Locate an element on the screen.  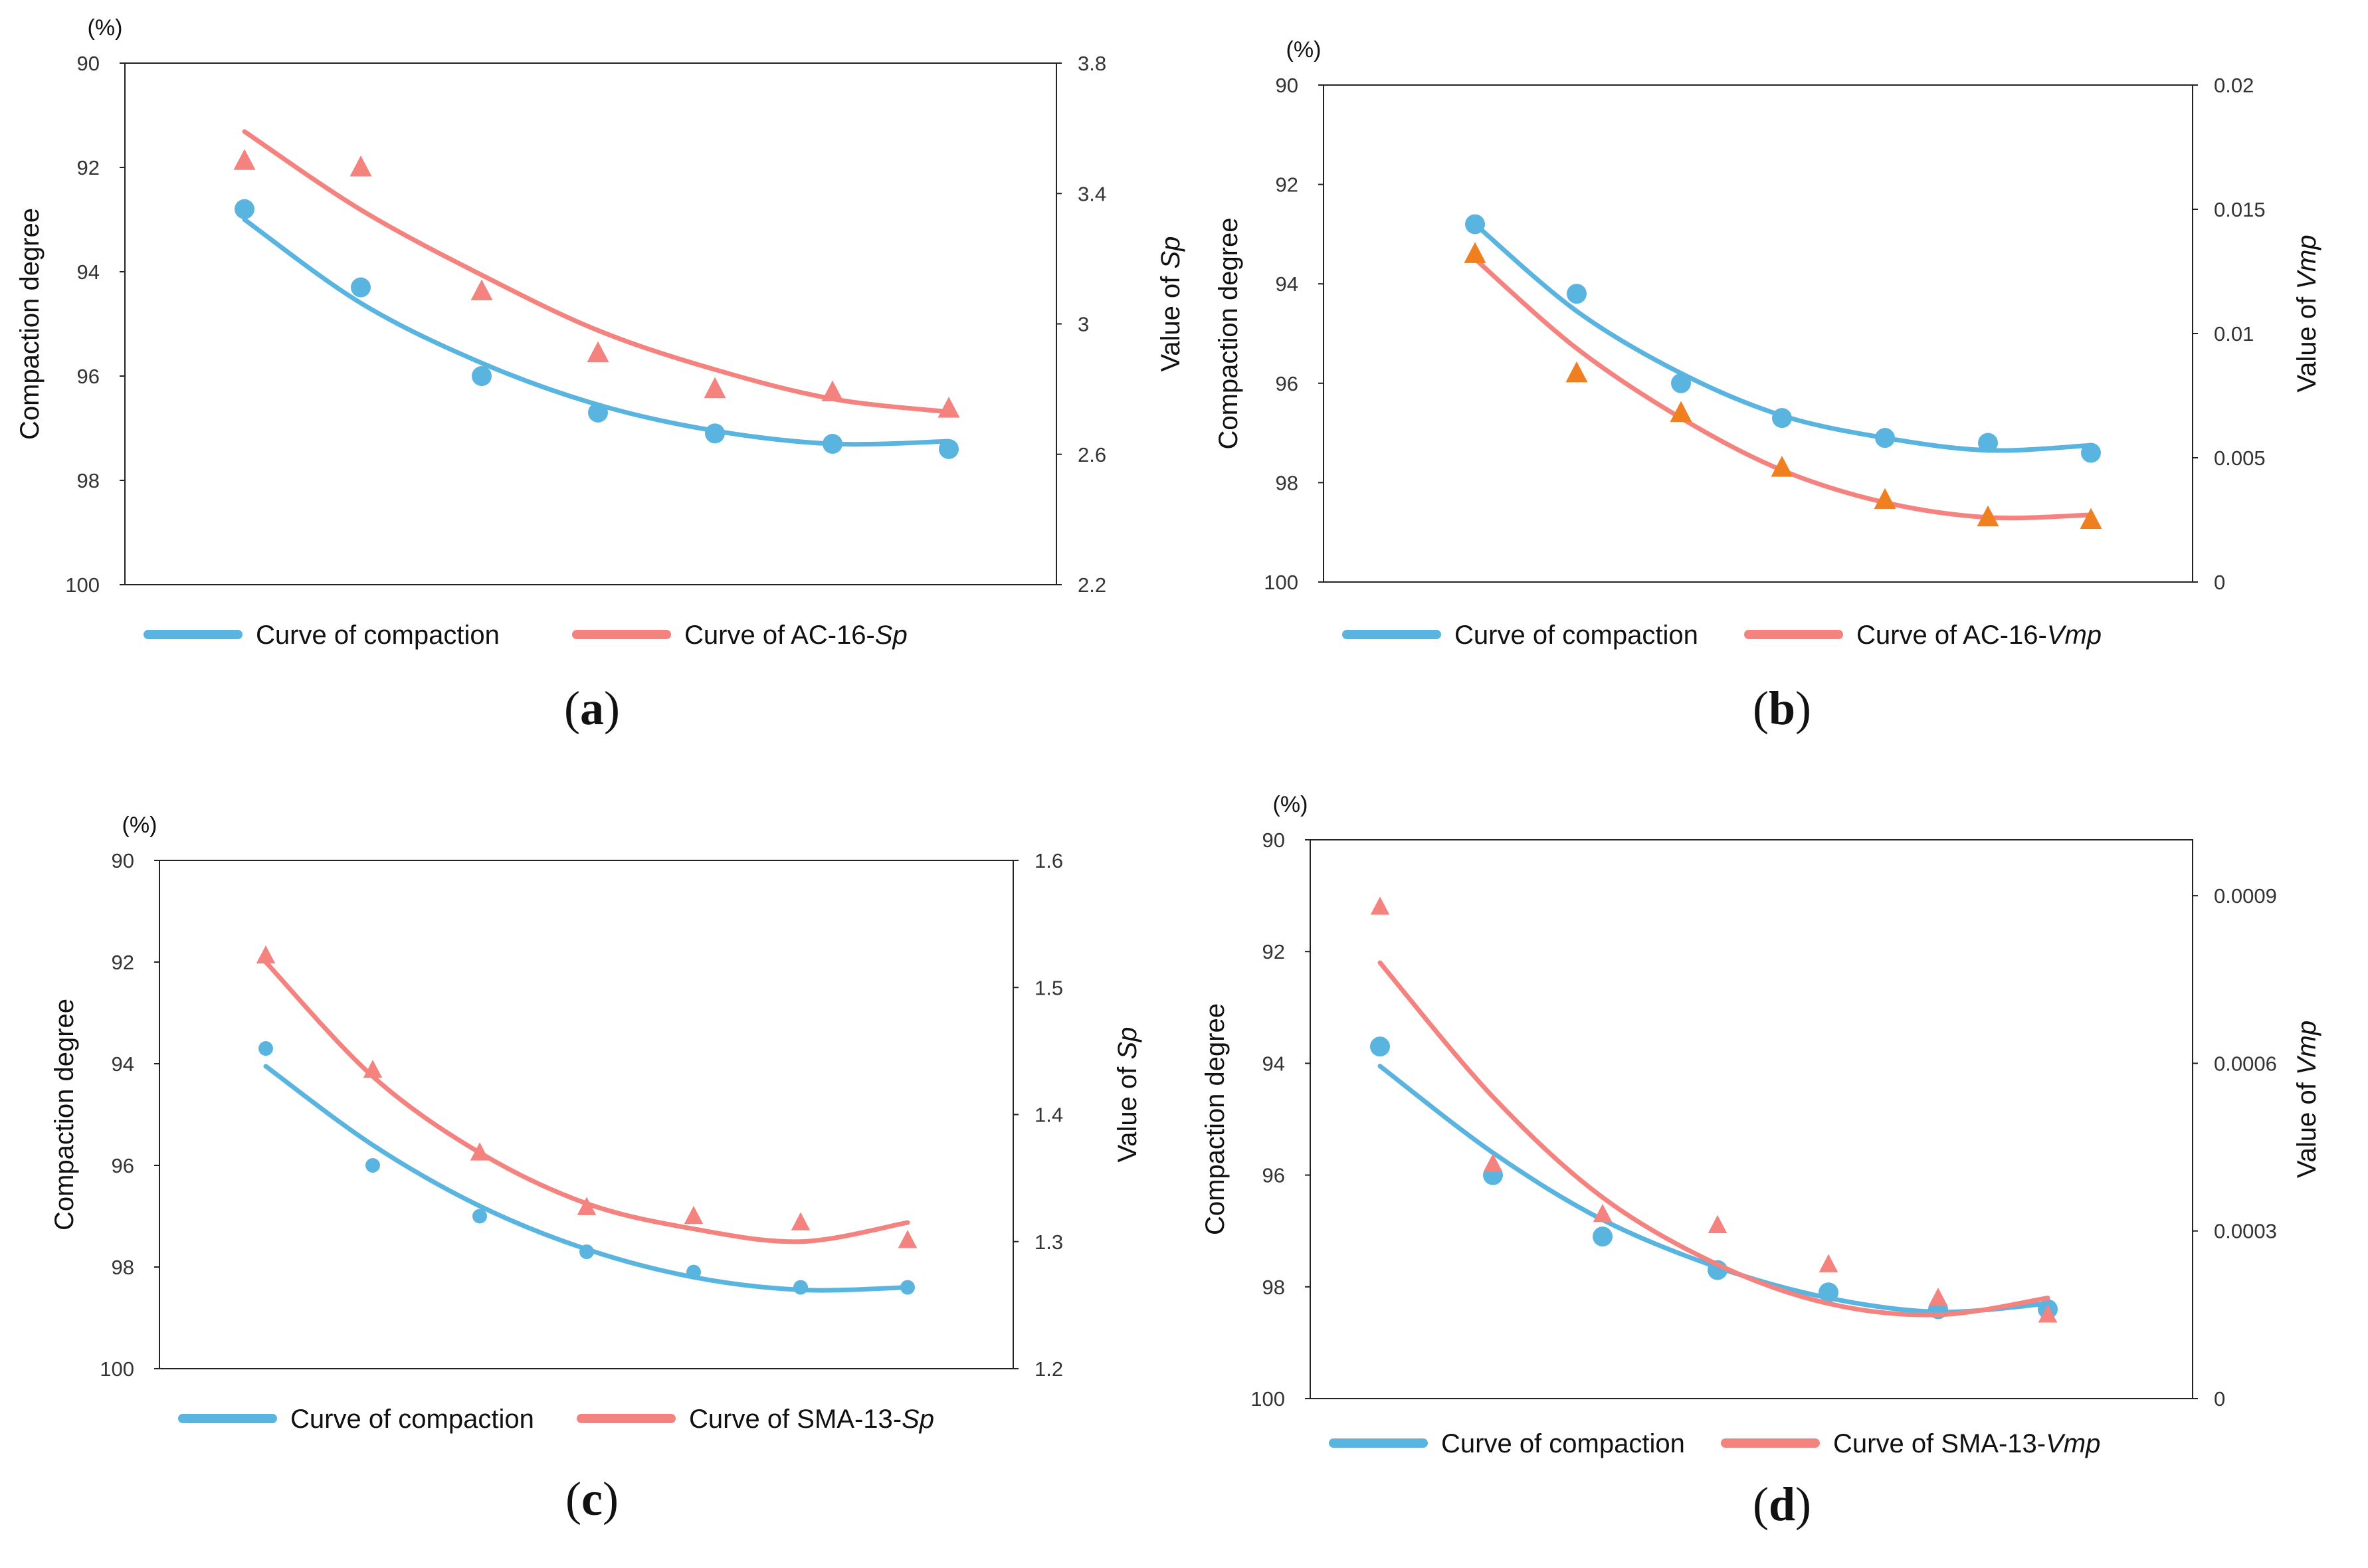
y2-tick-label: 1.3 is located at coordinates (1049, 1242).